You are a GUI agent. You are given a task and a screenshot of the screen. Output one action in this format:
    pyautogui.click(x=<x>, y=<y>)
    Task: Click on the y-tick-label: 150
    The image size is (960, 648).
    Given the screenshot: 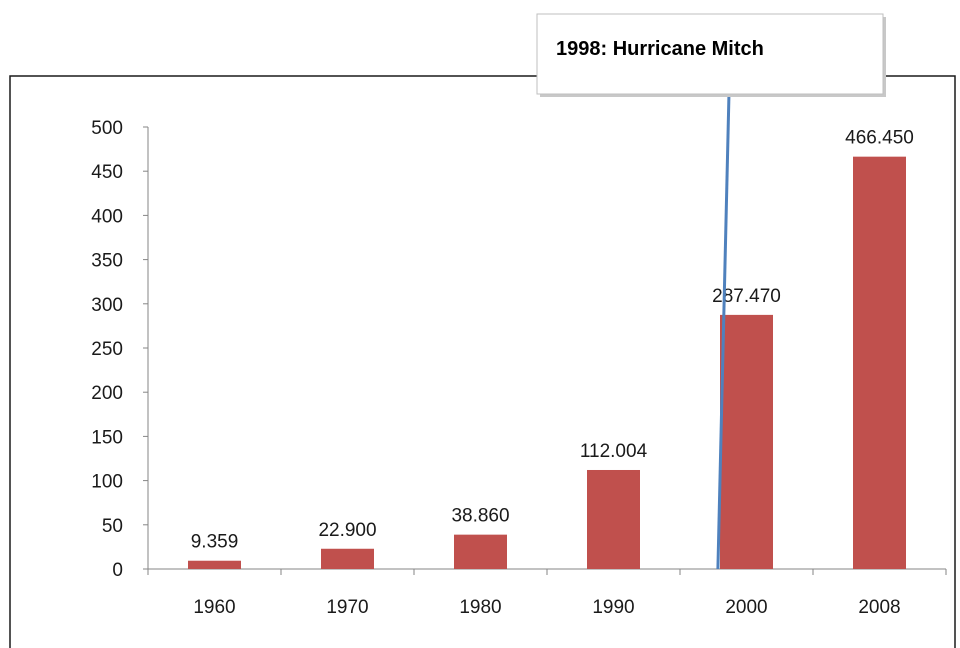 What is the action you would take?
    pyautogui.click(x=107, y=437)
    